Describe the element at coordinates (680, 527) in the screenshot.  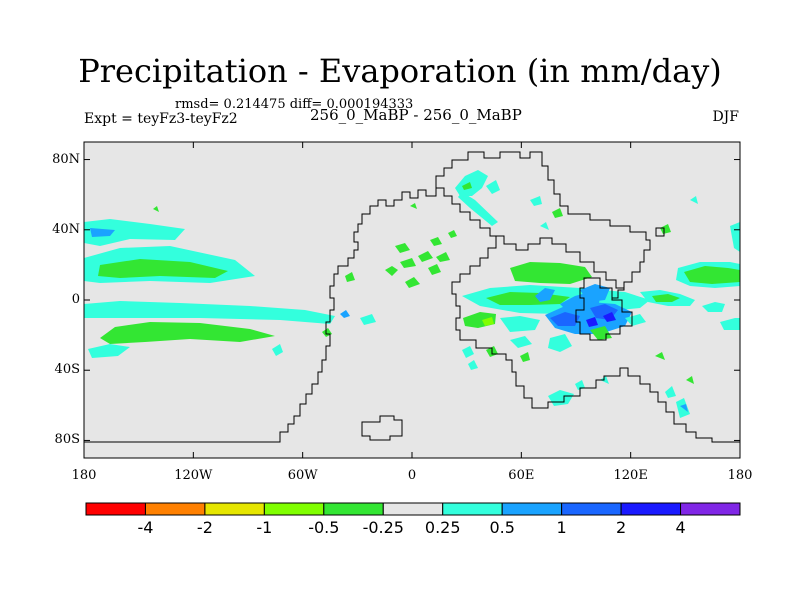
I see `colorbar-level-label: 4` at that location.